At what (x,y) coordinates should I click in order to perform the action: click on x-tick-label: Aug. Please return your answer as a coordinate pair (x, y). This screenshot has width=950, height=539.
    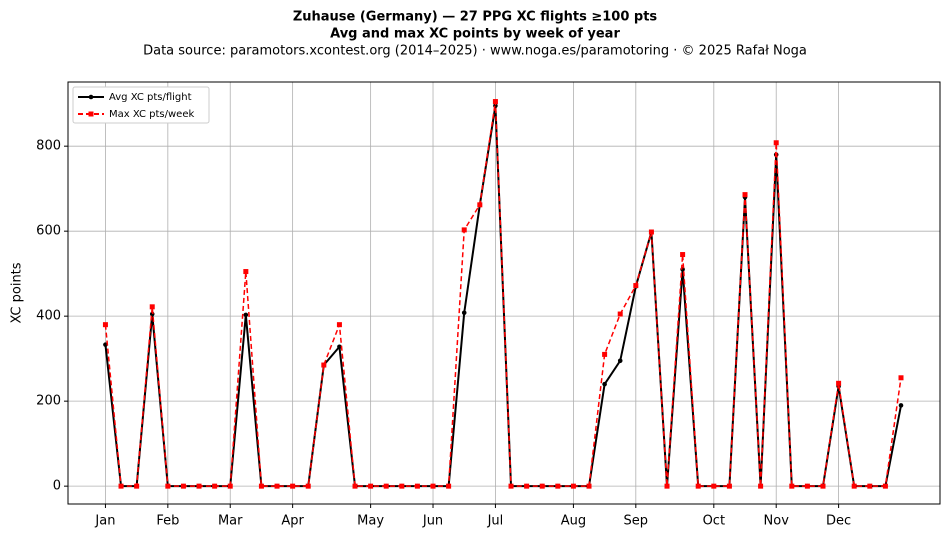
    Looking at the image, I should click on (573, 521).